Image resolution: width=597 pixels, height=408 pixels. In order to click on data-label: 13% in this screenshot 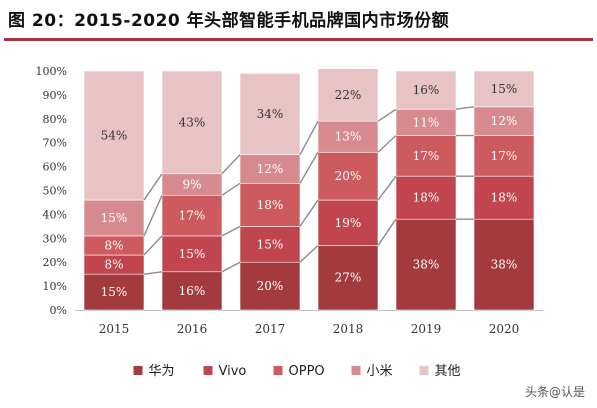, I will do `click(348, 137)`.